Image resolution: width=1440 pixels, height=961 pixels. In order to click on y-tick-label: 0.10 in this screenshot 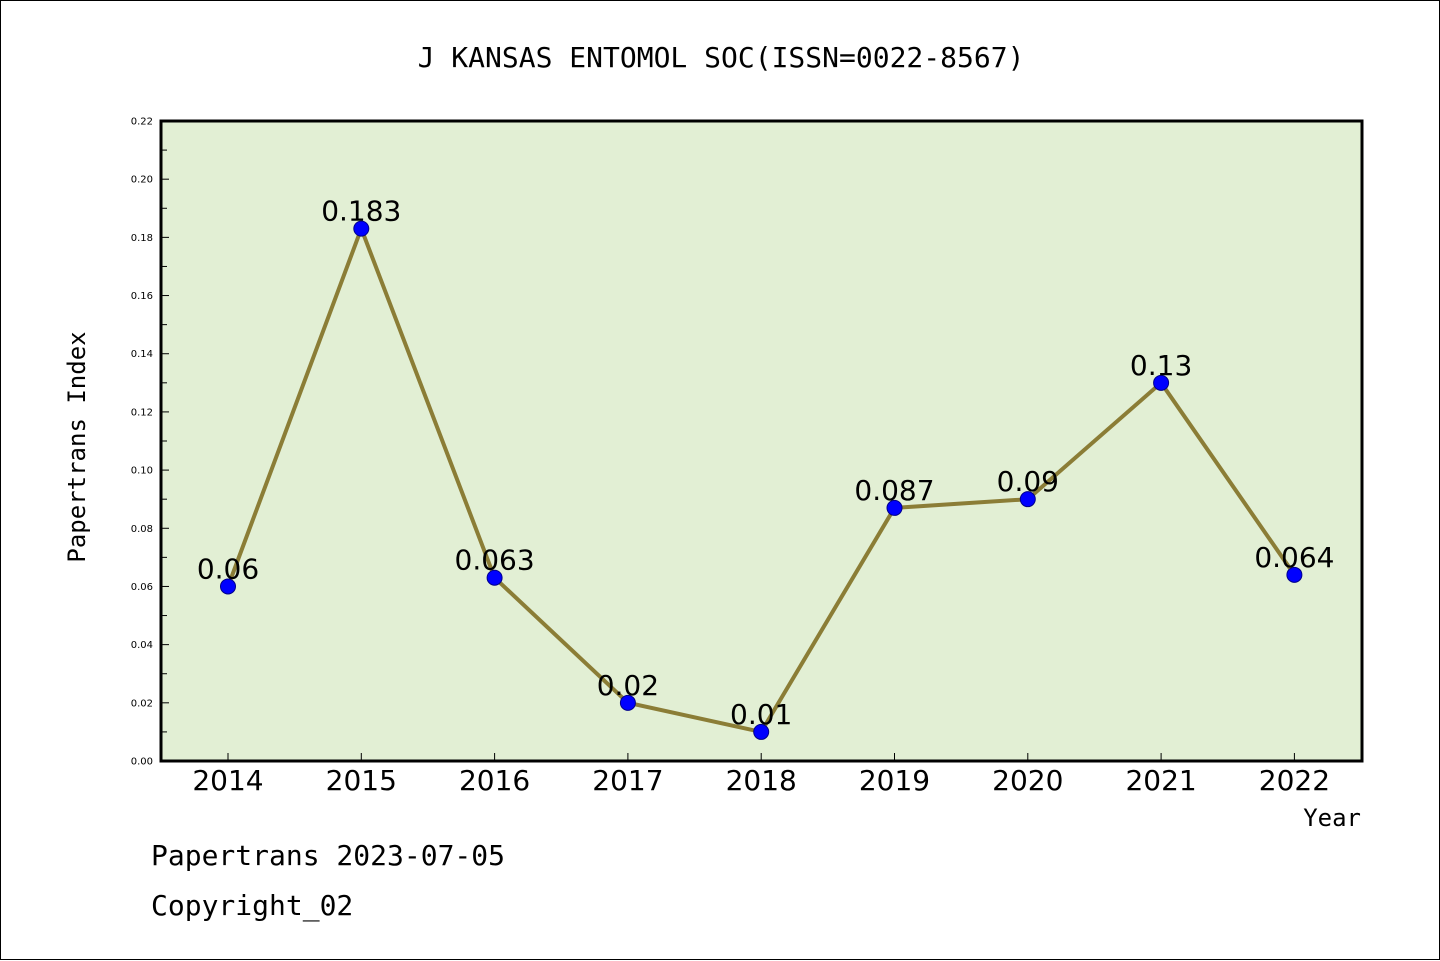, I will do `click(142, 471)`.